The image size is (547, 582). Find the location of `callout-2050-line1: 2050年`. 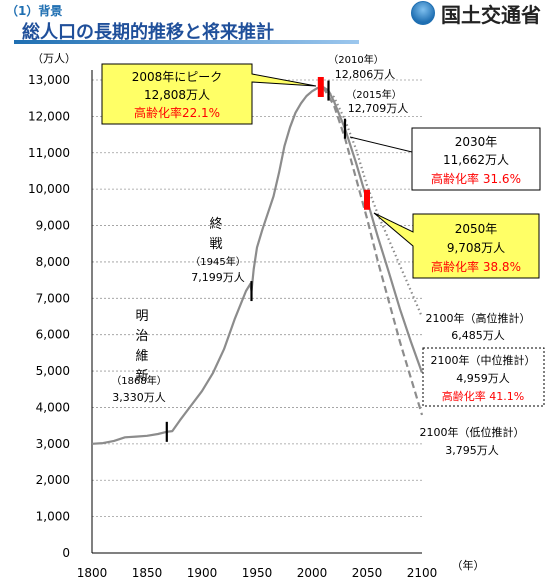

callout-2050-line1: 2050年 is located at coordinates (476, 229).